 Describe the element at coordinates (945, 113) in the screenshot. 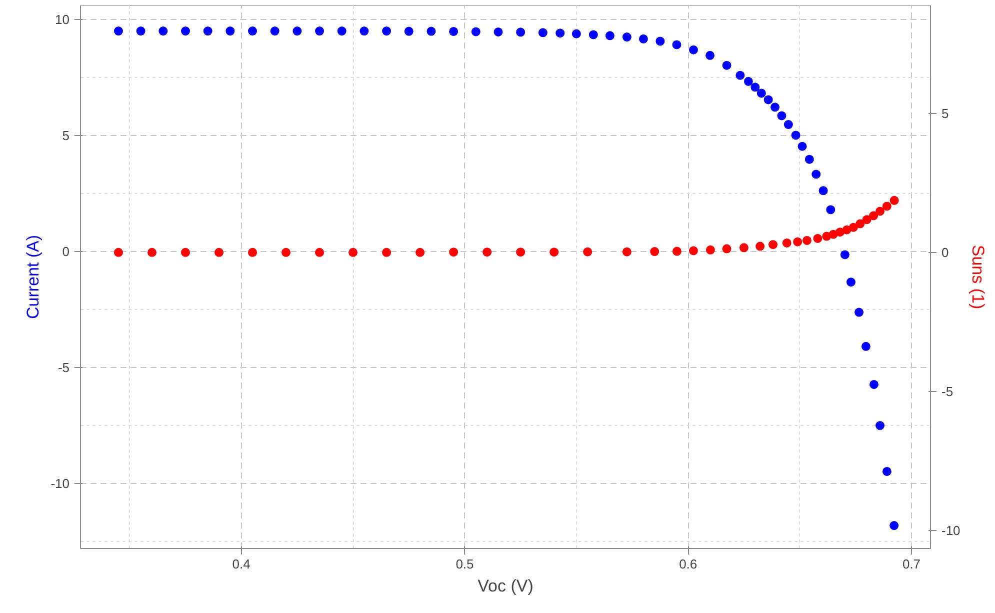

I see `y2-tick-label: 5` at that location.